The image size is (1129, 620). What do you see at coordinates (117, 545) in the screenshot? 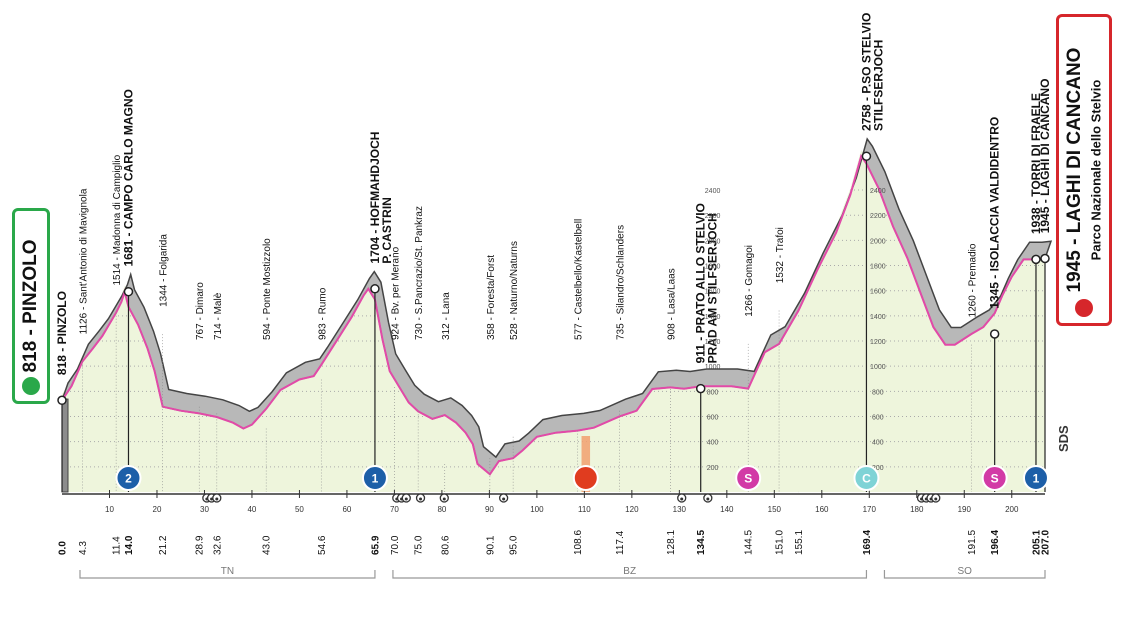
I see `km-label: 11.4` at bounding box center [117, 545].